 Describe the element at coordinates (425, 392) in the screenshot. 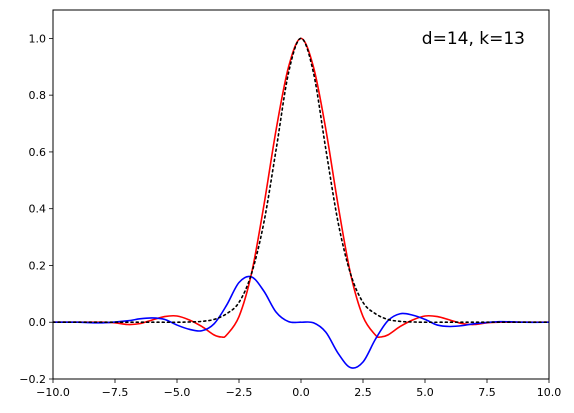

I see `x-tick-label: 5.0` at that location.